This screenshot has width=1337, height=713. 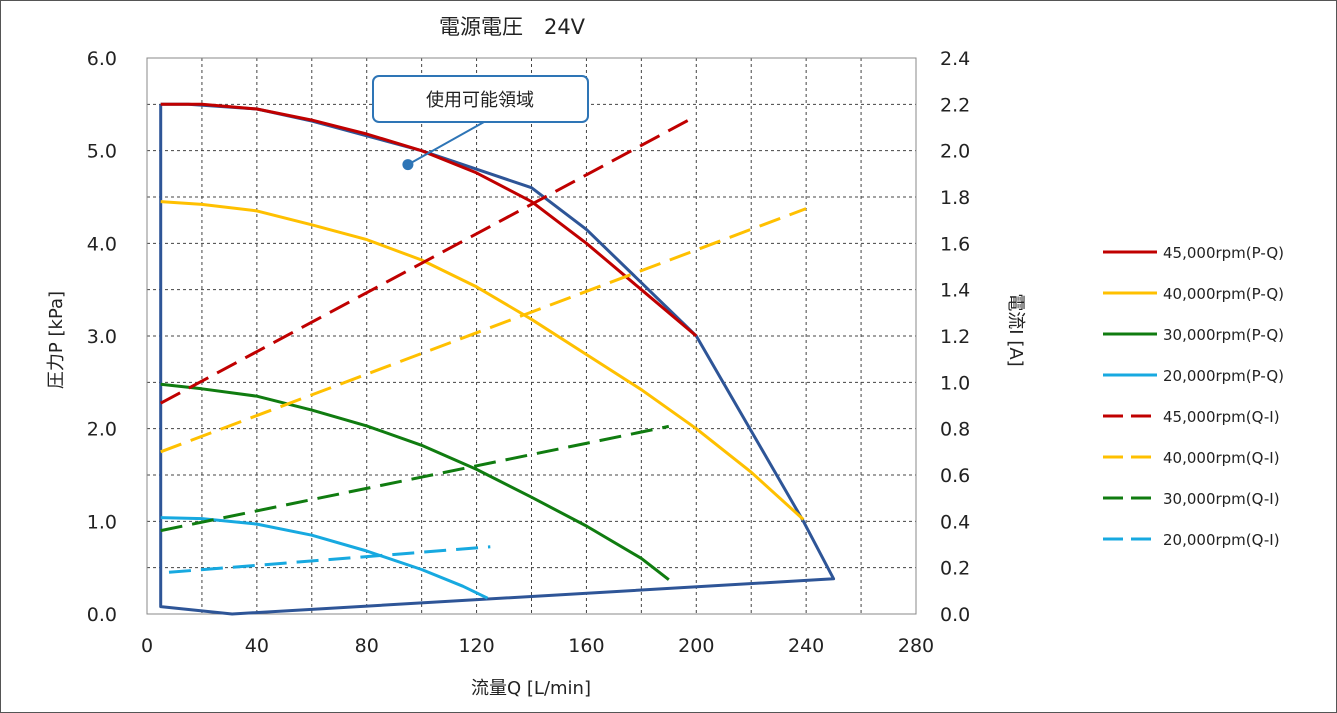 I want to click on y-tick-label: 6.0, so click(x=102, y=59).